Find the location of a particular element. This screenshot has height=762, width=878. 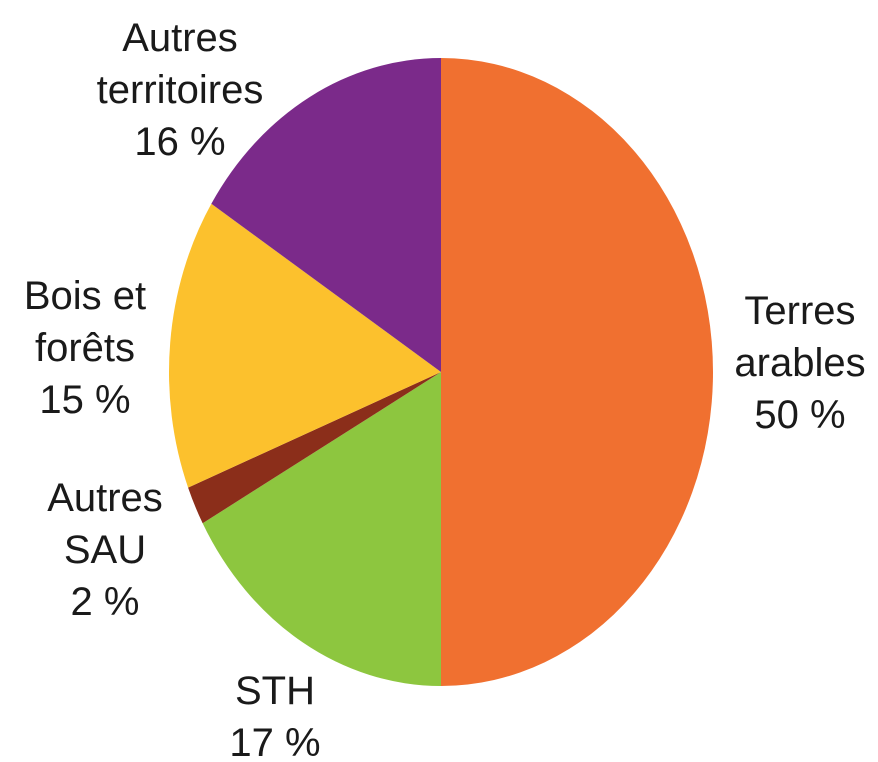

slice-label: Terres arables 50 % is located at coordinates (796, 363).